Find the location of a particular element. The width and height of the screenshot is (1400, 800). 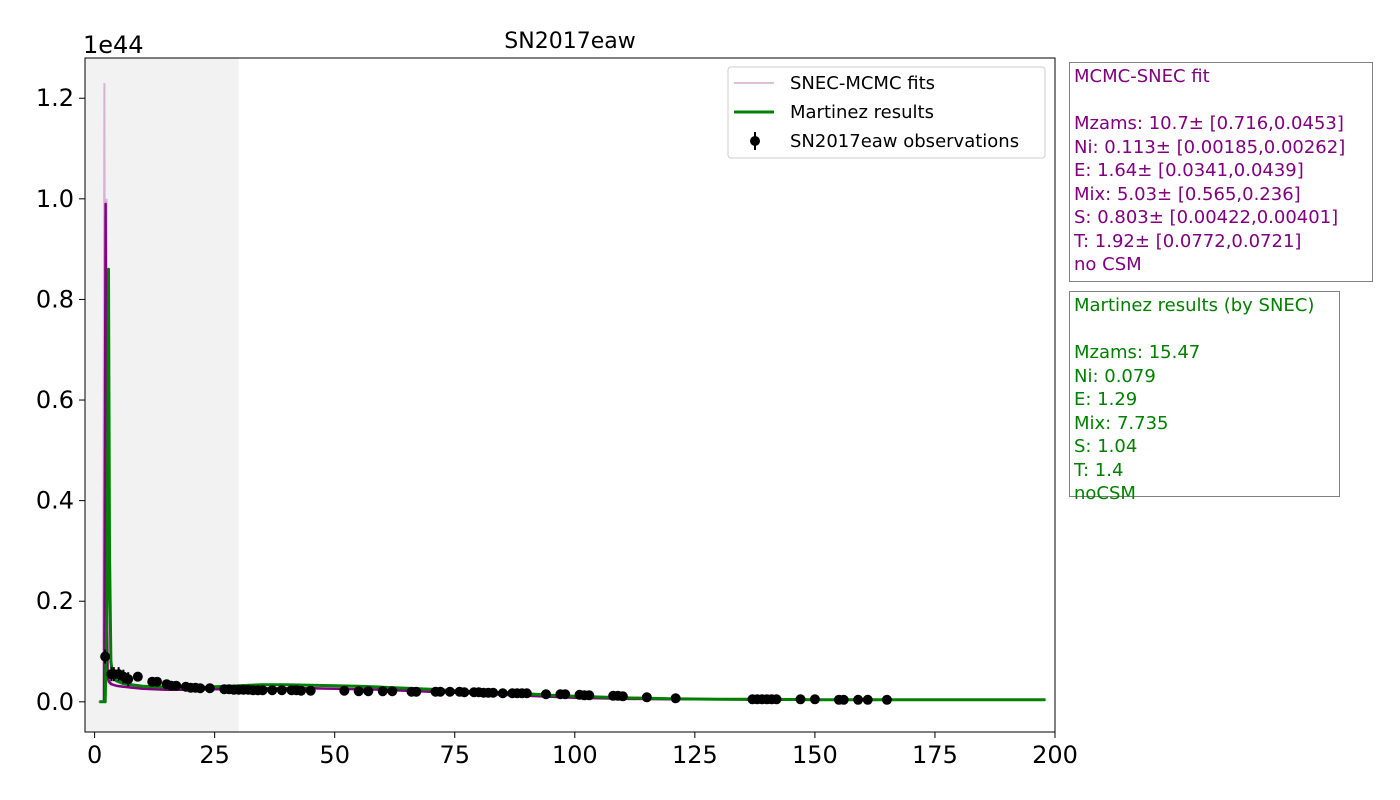

mcmc-param-mix: Mix: 5.03± [0.565,0.236] is located at coordinates (1187, 194).